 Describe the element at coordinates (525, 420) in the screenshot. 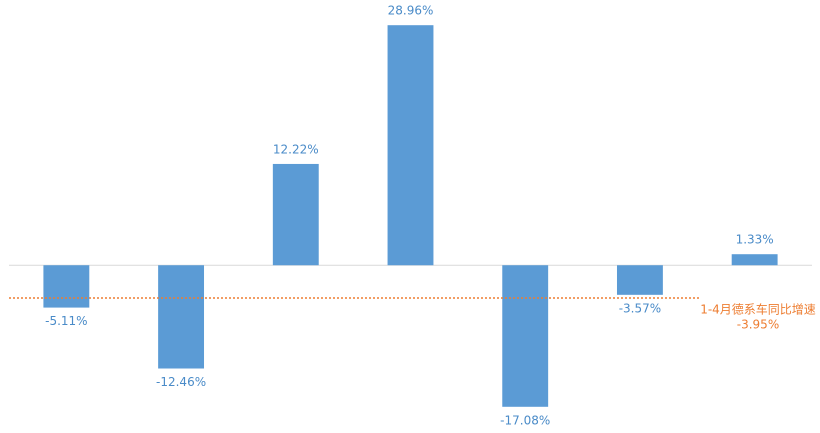

I see `value-label: -17.08%` at that location.